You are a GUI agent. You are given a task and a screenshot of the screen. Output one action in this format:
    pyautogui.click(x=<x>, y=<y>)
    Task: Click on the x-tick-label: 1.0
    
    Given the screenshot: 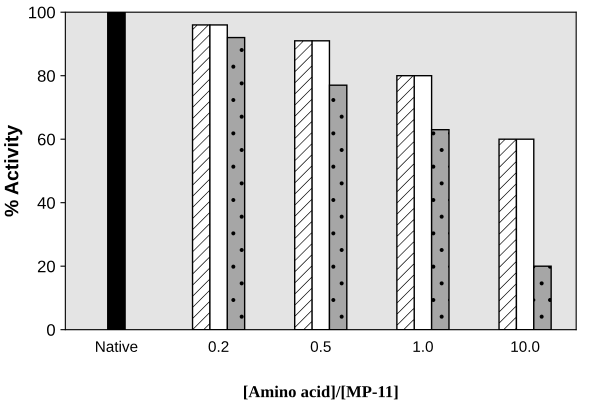 What is the action you would take?
    pyautogui.click(x=423, y=346)
    